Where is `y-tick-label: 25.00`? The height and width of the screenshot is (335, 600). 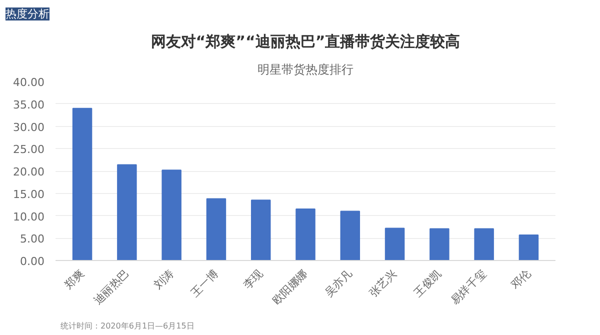 y-tick-label: 25.00 is located at coordinates (29, 149).